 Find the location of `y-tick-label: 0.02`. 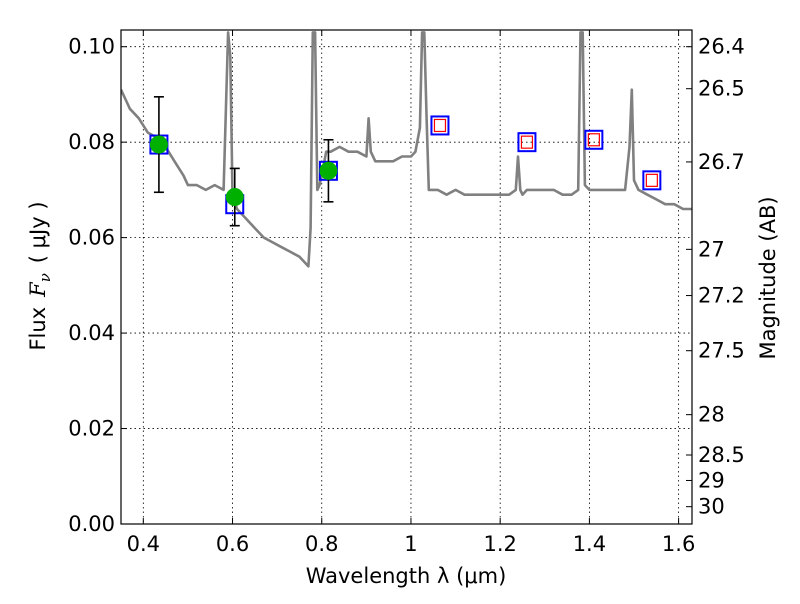

y-tick-label: 0.02 is located at coordinates (91, 429).